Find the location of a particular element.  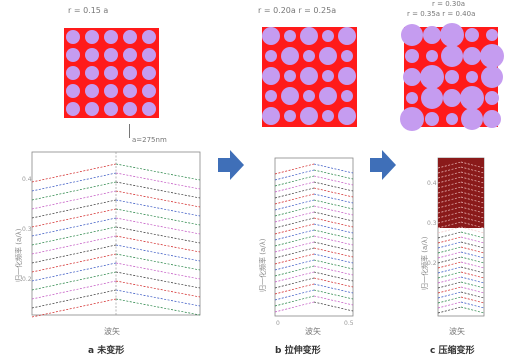

dense-band-region is located at coordinates (461, 193).